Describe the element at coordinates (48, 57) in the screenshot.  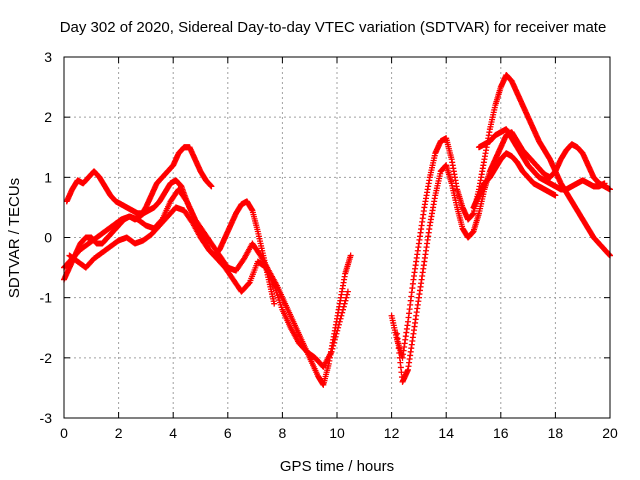
I see `y-tick-label: 3` at that location.